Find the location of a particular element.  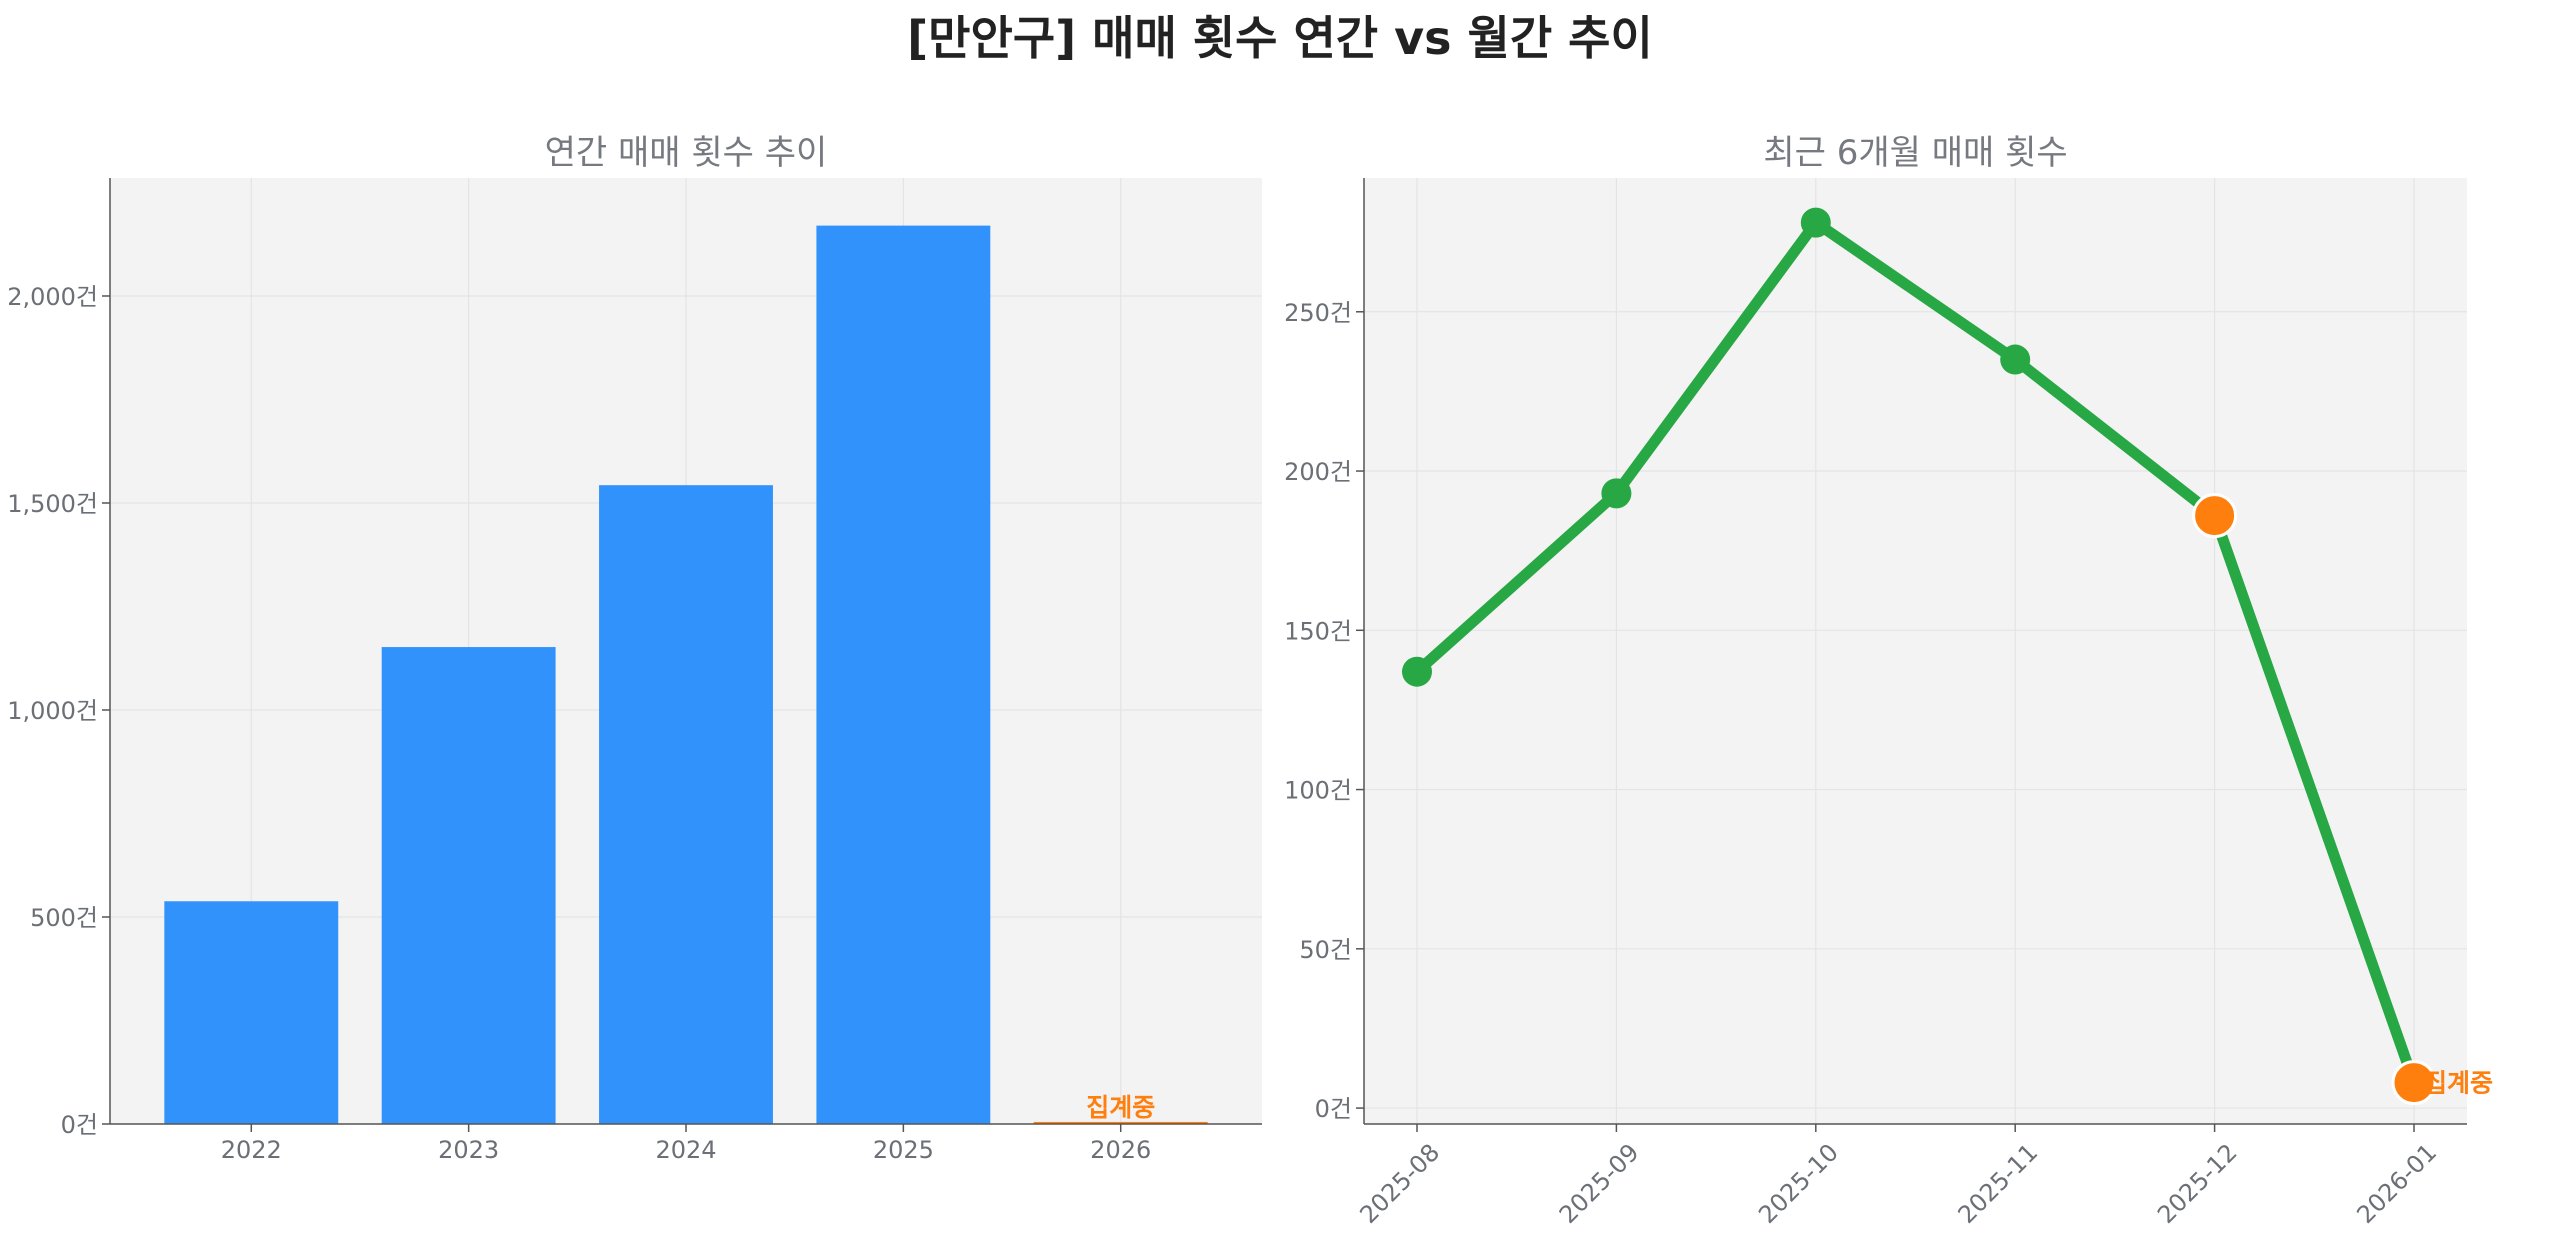

line-x-tick-label: 2025-09 is located at coordinates (1599, 1183).